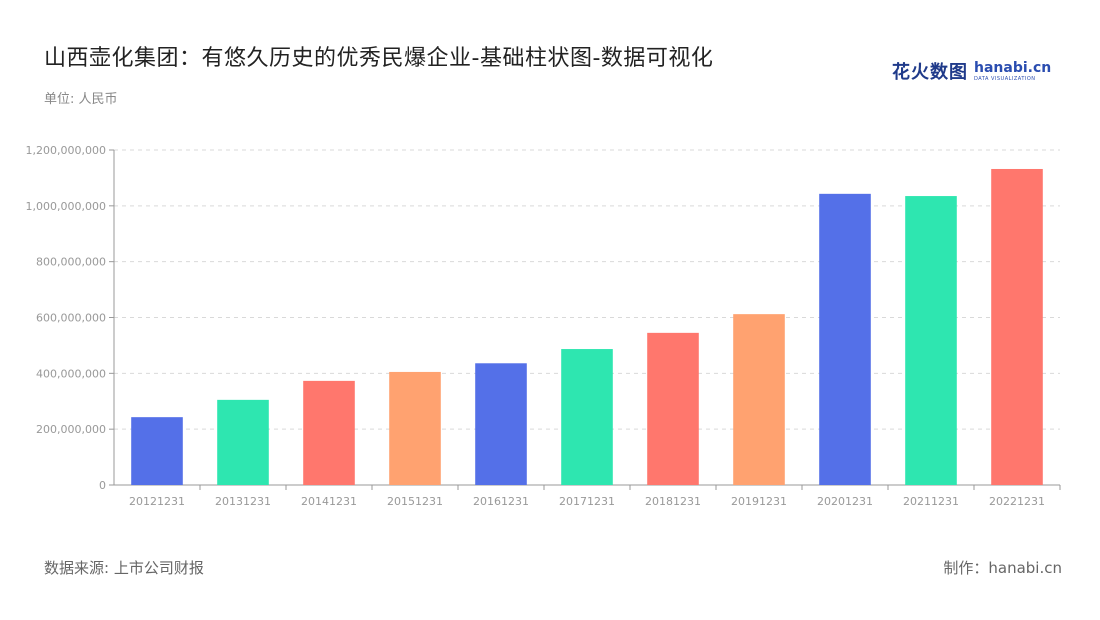 The width and height of the screenshot is (1100, 620). I want to click on x-tick-label: 20151231, so click(415, 501).